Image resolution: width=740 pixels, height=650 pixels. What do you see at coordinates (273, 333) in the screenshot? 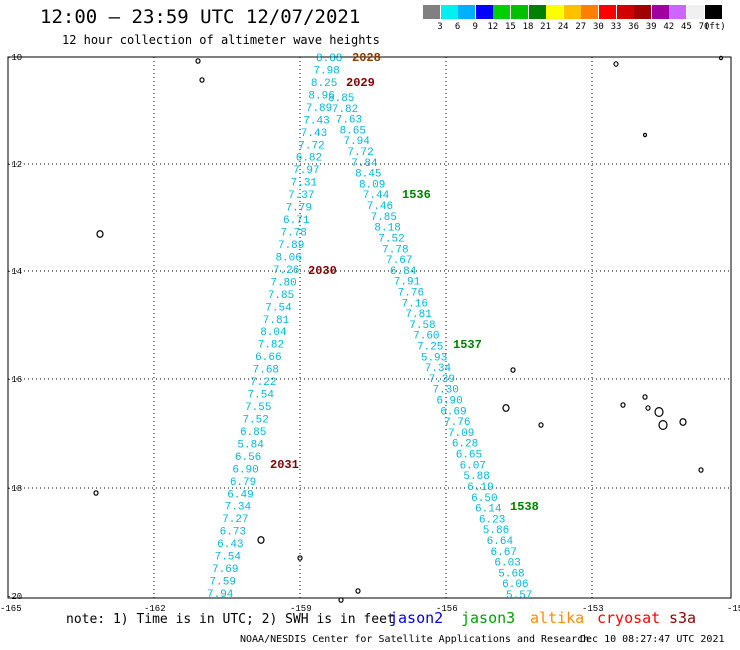
I see `wave-height-value: 8.04` at bounding box center [273, 333].